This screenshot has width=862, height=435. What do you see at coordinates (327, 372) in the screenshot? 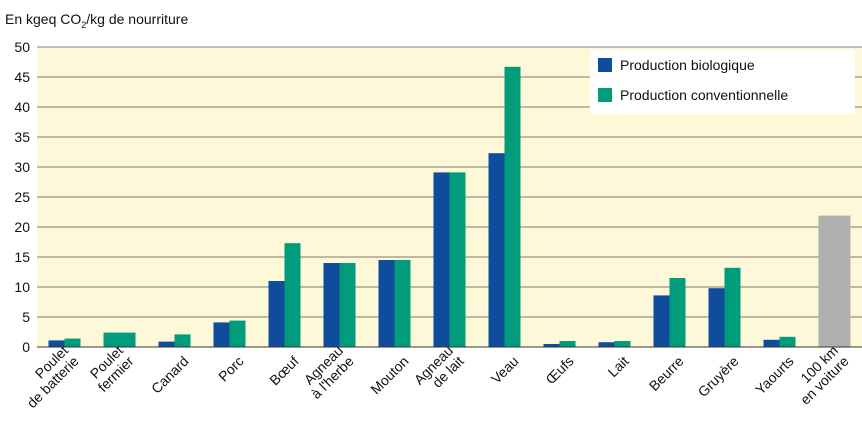
I see `x-tick-label: Agneauà l'herbe` at bounding box center [327, 372].